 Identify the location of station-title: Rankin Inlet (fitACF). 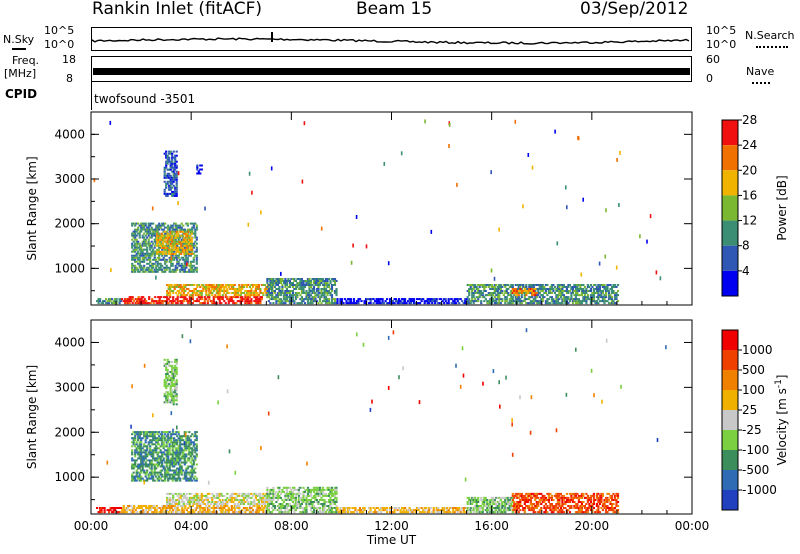
(177, 9).